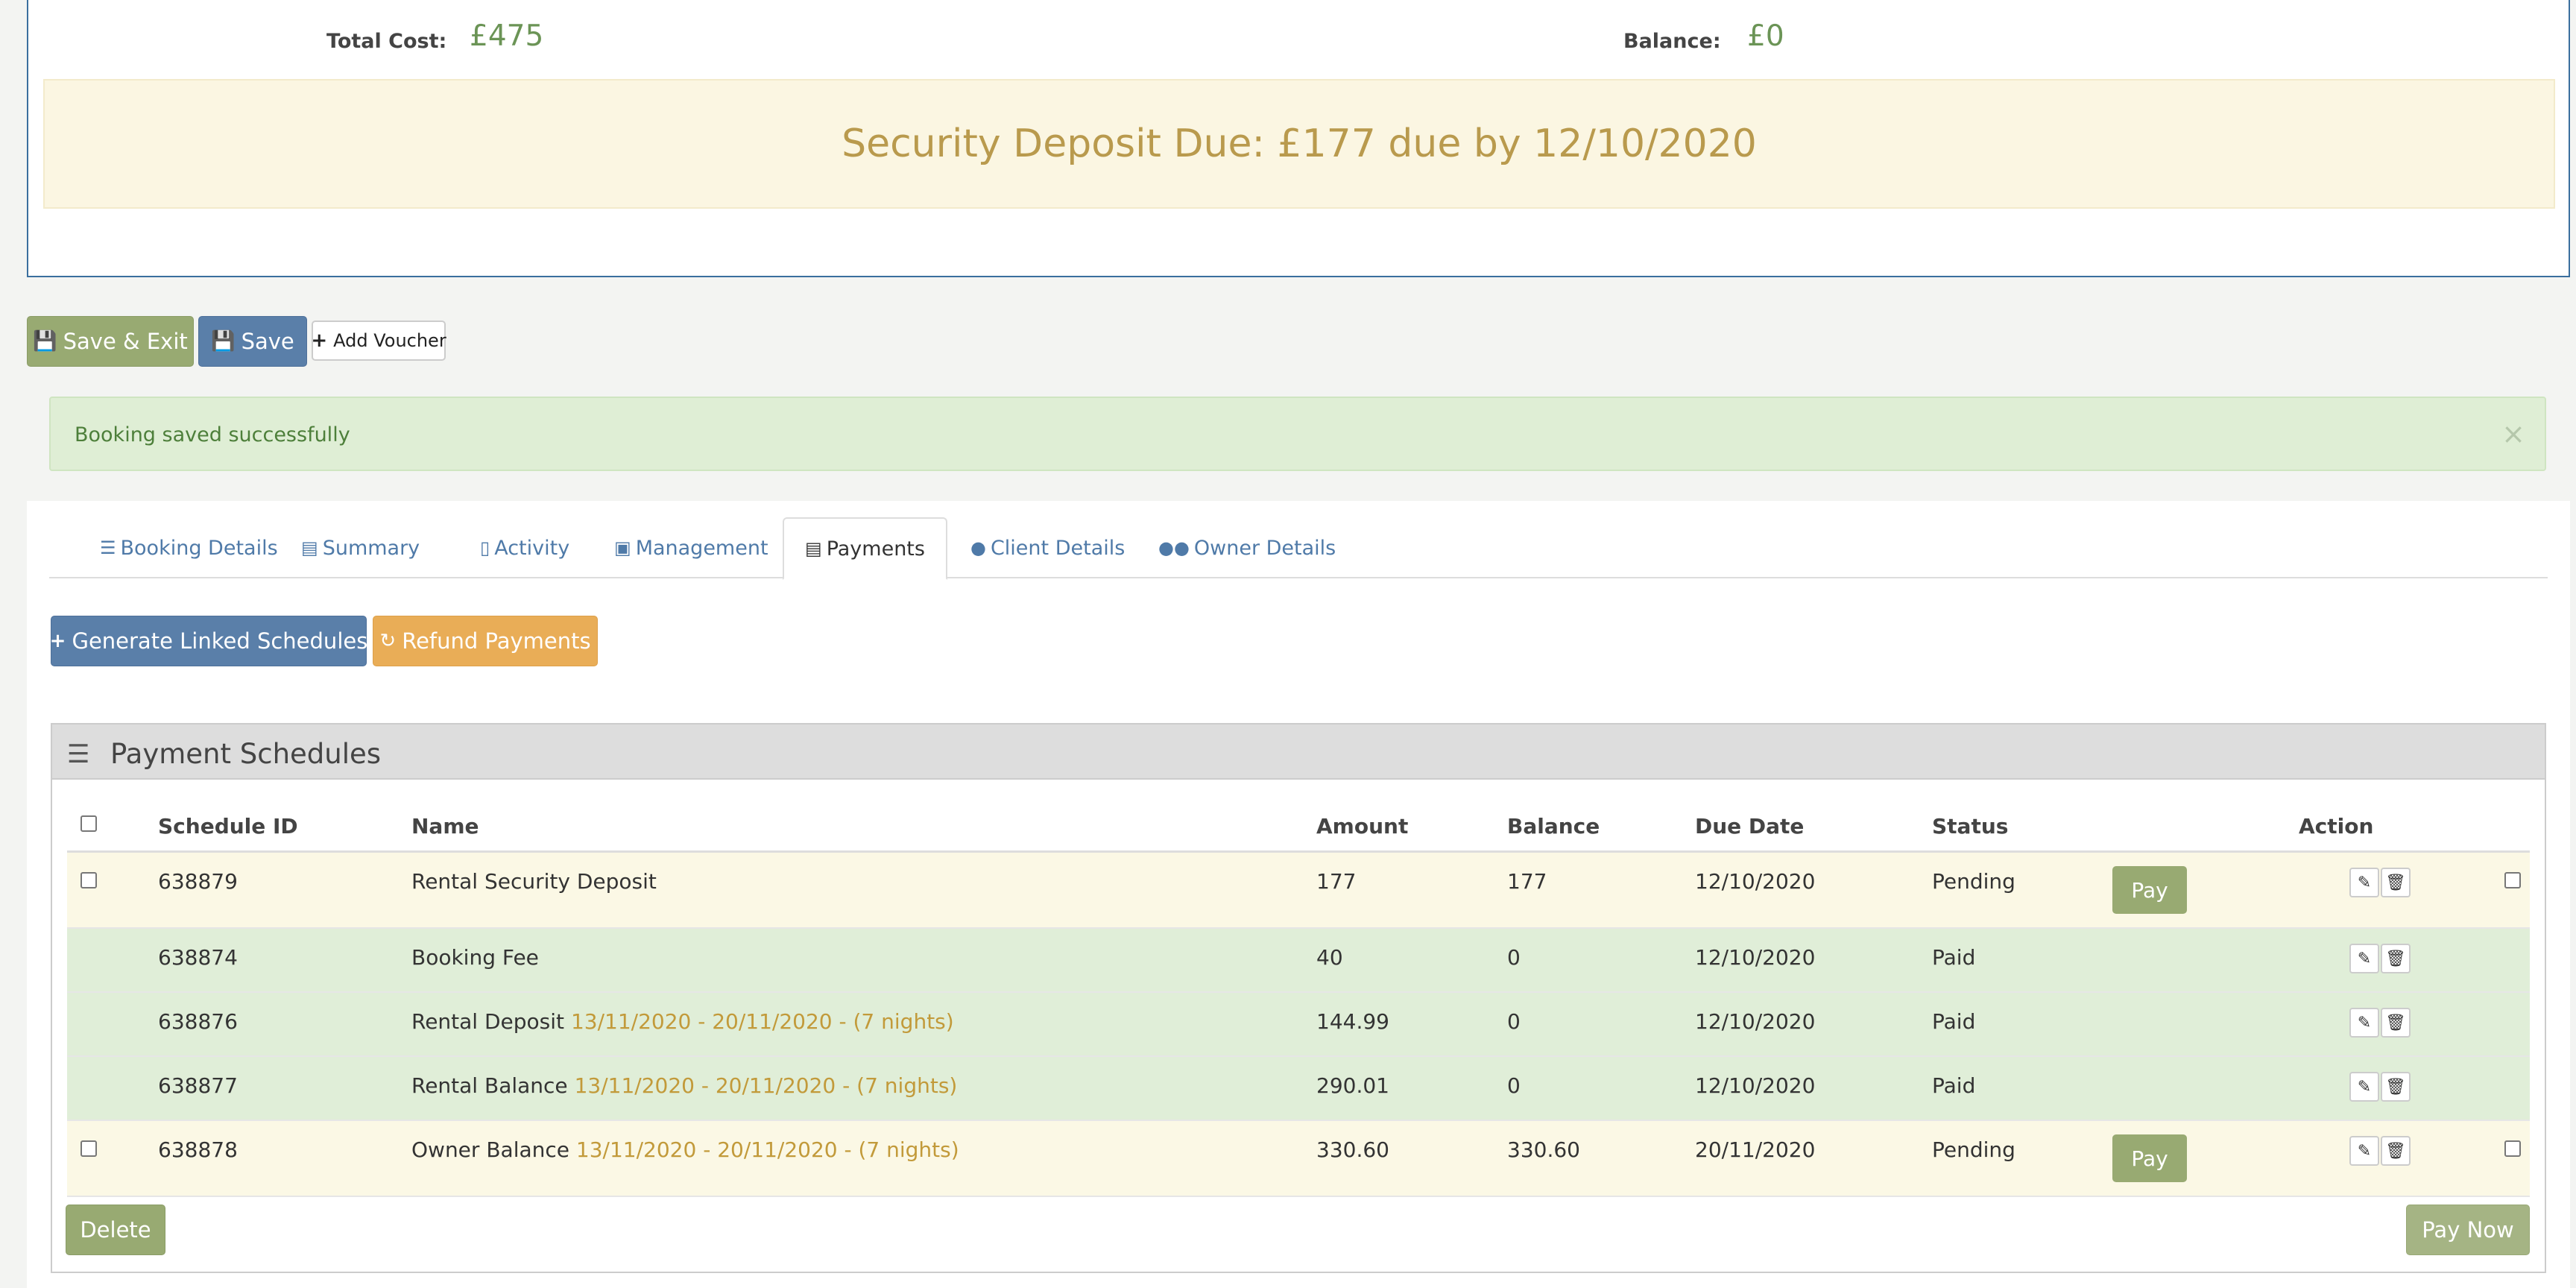 The height and width of the screenshot is (1288, 2576). What do you see at coordinates (1298, 39) in the screenshot?
I see `totals-row: Total Cost: £475 Balance: £0` at bounding box center [1298, 39].